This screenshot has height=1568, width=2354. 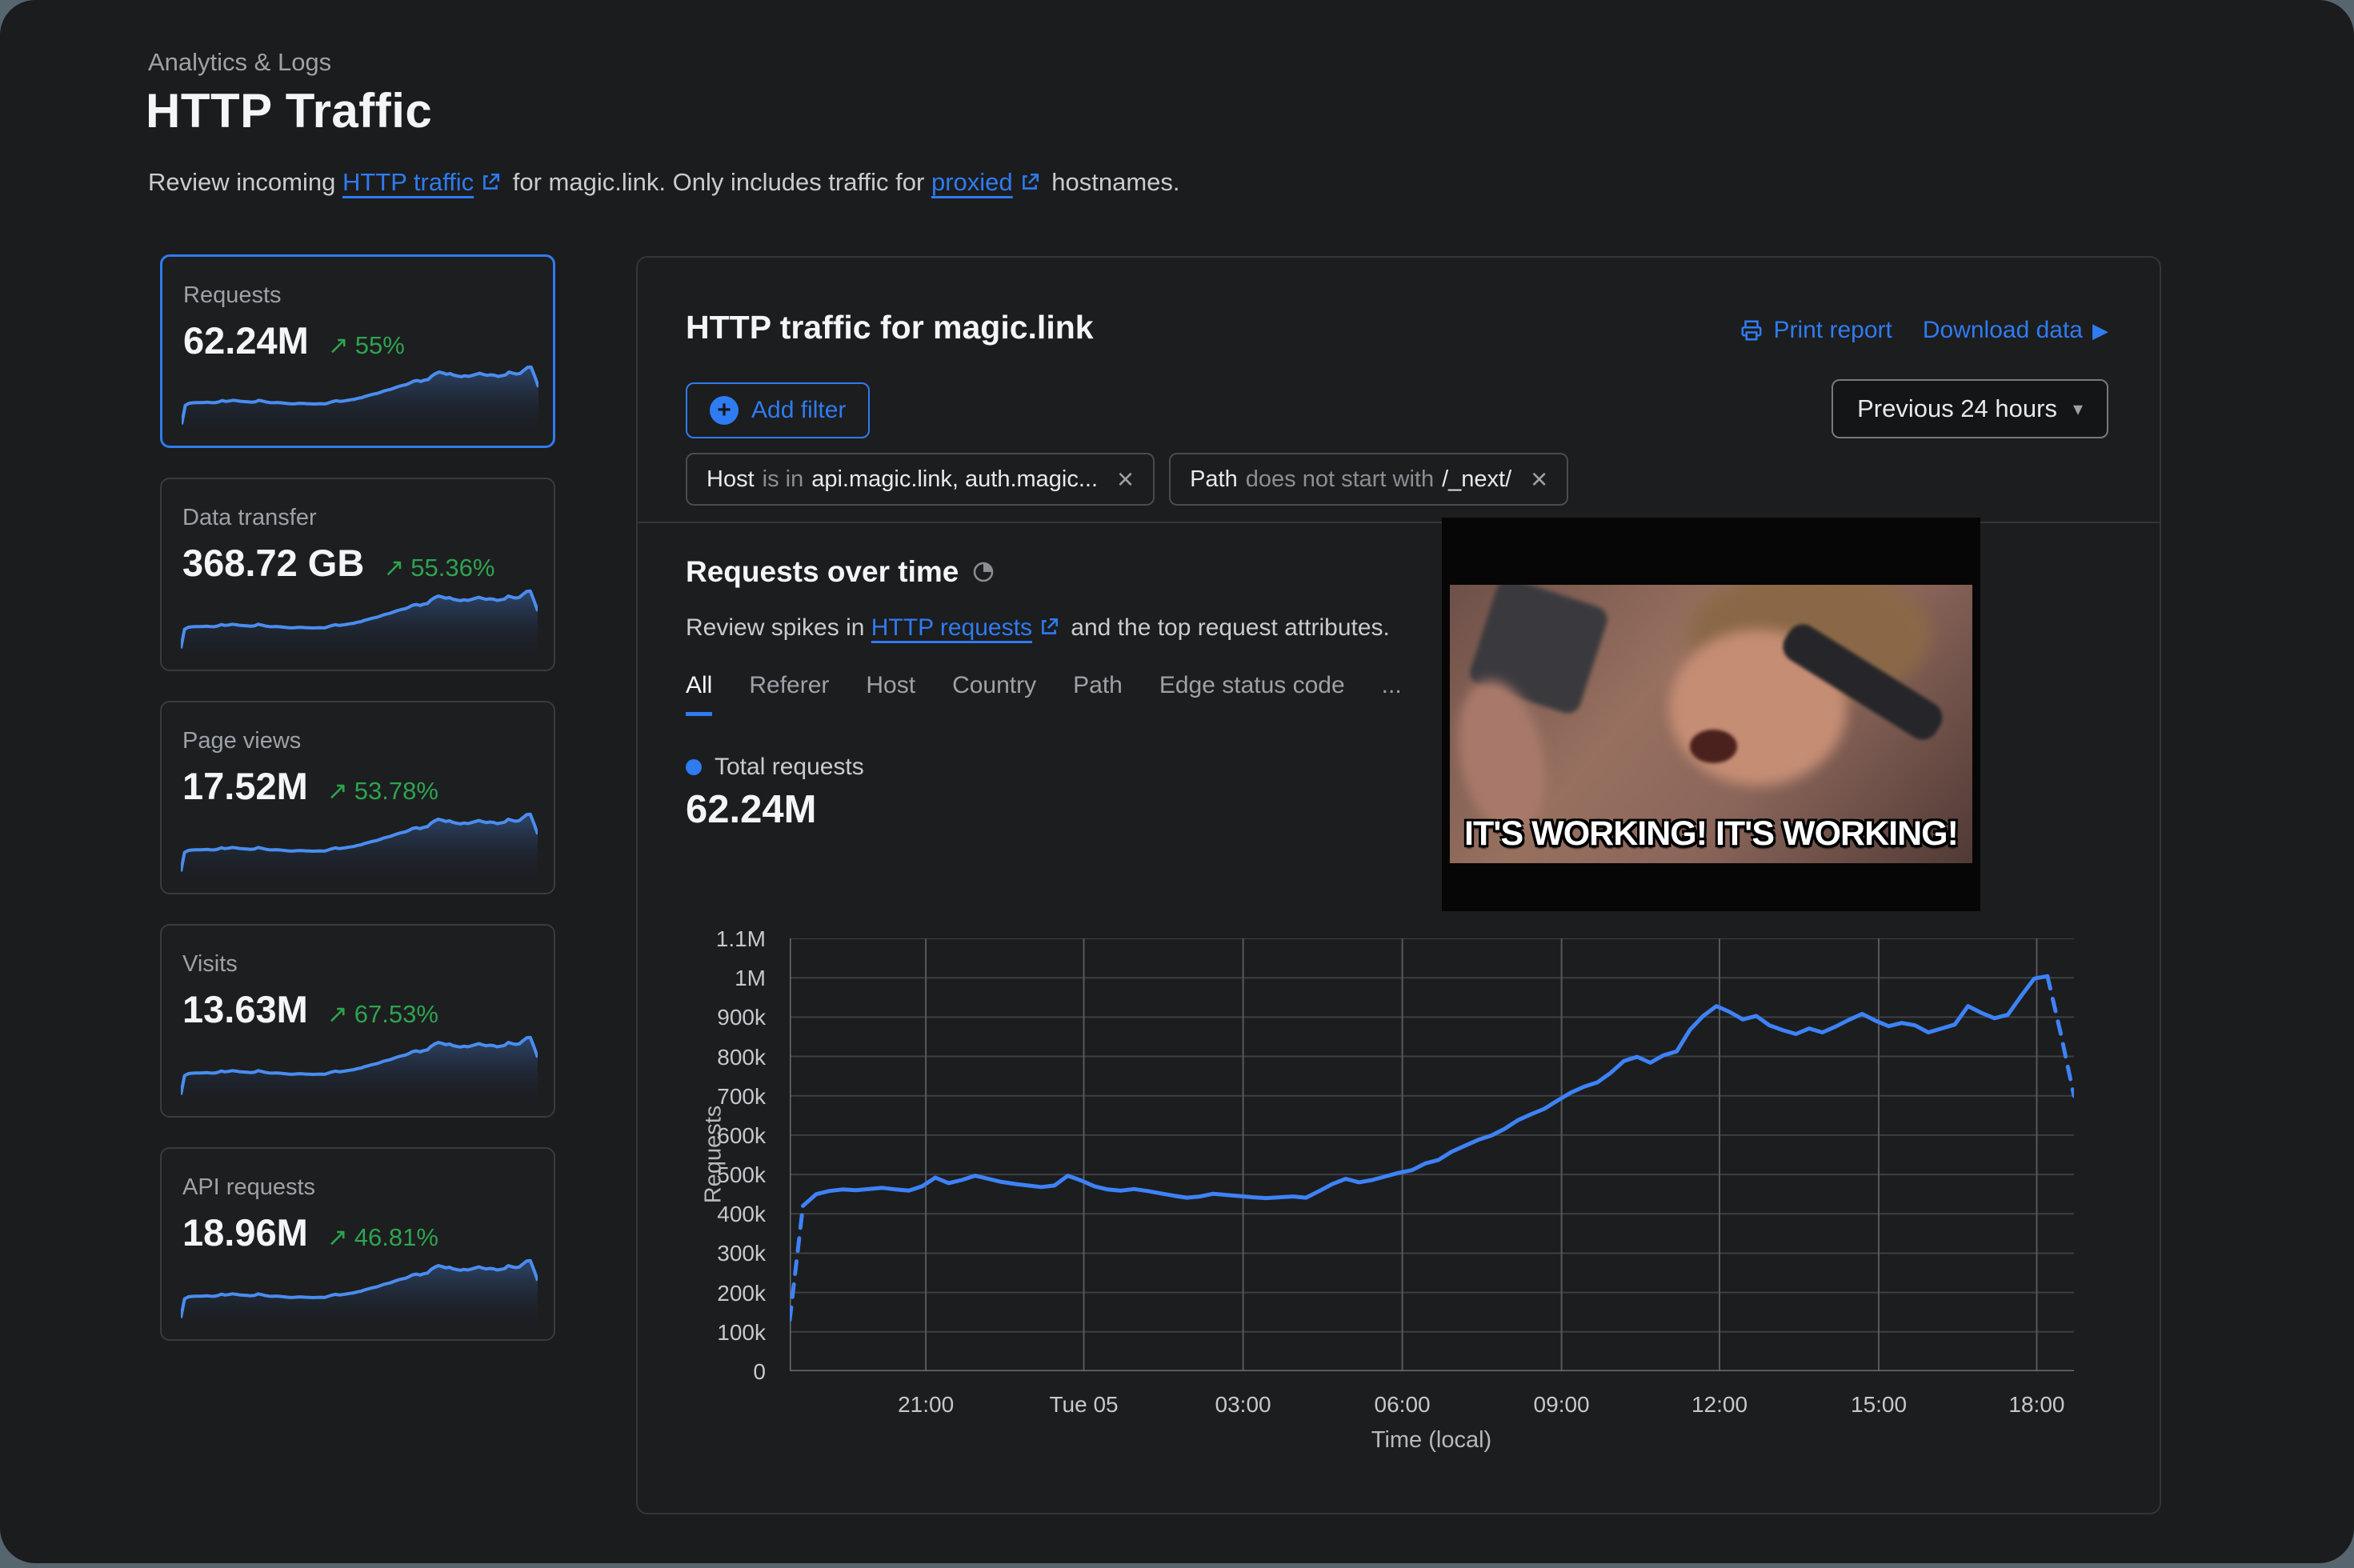 What do you see at coordinates (357, 1244) in the screenshot?
I see `metric-card-api-requests: API requests 18.96M ↗ 46.81%` at bounding box center [357, 1244].